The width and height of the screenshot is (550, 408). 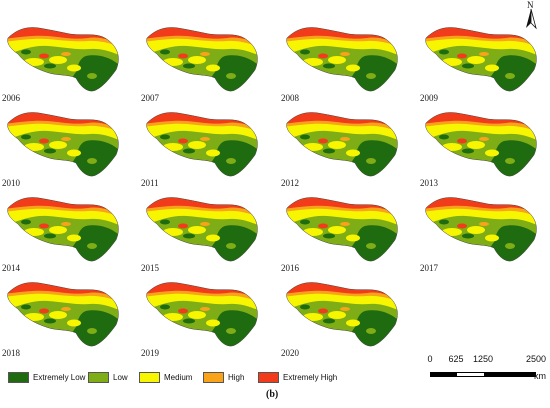 I want to click on map-panel: 2018, so click(x=65, y=314).